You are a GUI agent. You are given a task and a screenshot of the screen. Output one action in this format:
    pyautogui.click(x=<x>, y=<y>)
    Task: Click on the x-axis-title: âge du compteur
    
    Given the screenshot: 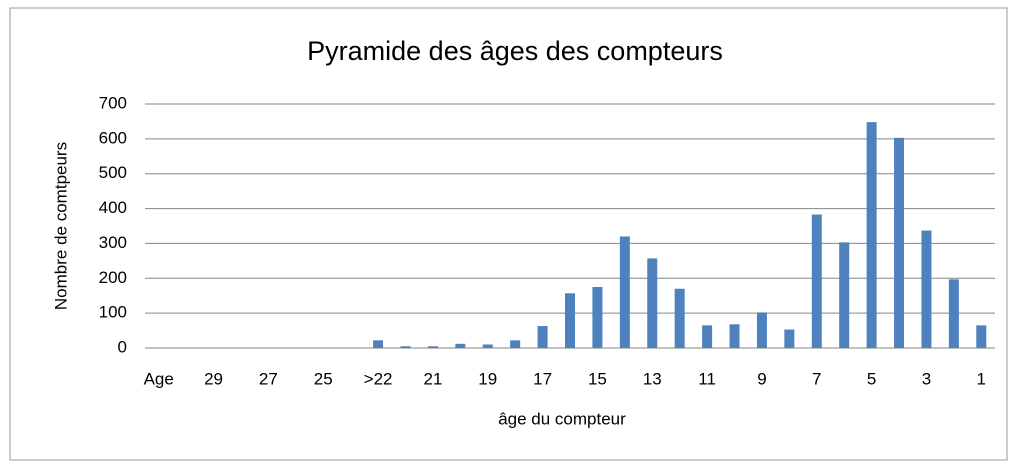 What is the action you would take?
    pyautogui.click(x=562, y=418)
    